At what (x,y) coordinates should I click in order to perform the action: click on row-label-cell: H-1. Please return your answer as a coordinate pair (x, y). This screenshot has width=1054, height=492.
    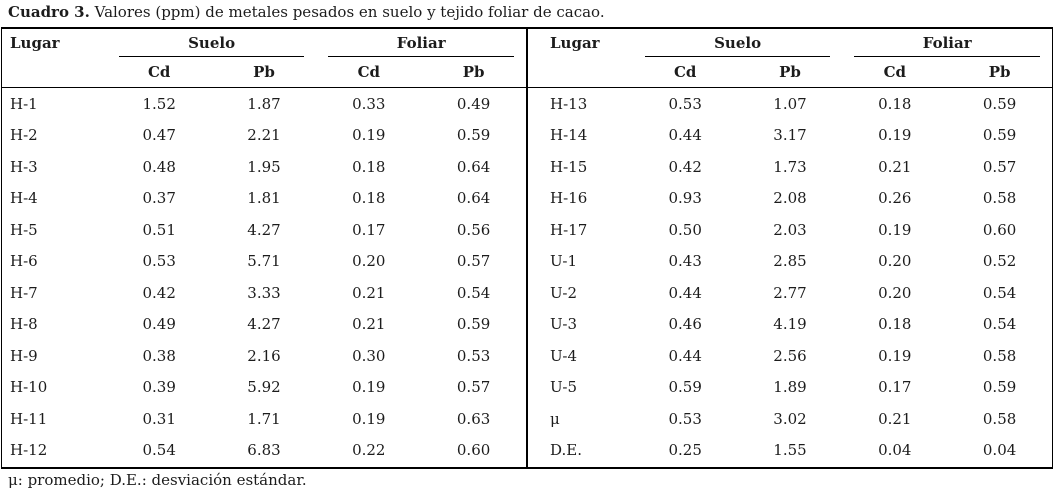
    Looking at the image, I should click on (24, 103).